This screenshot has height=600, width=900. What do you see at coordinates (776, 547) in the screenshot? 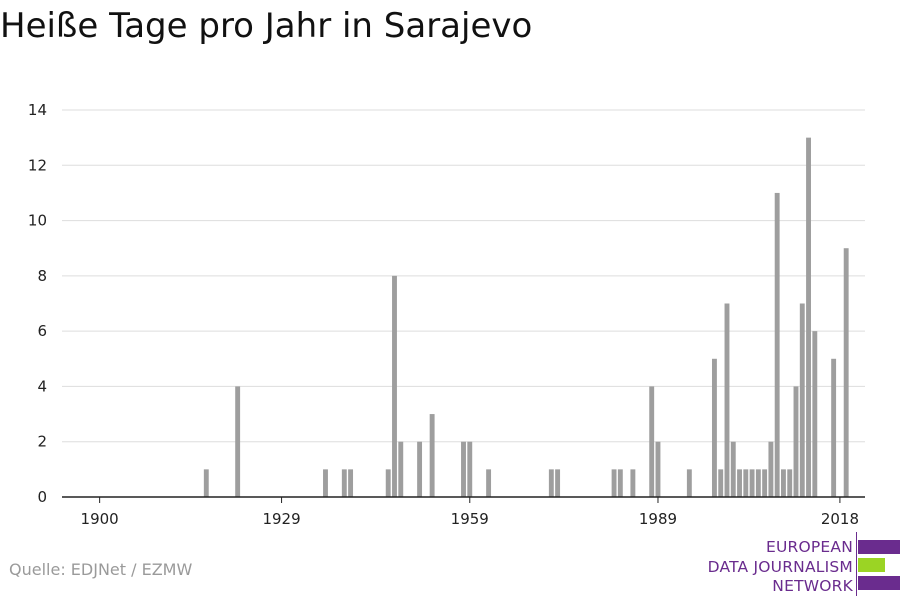
I see `logo-text-line-1: EUROPEAN` at bounding box center [776, 547].